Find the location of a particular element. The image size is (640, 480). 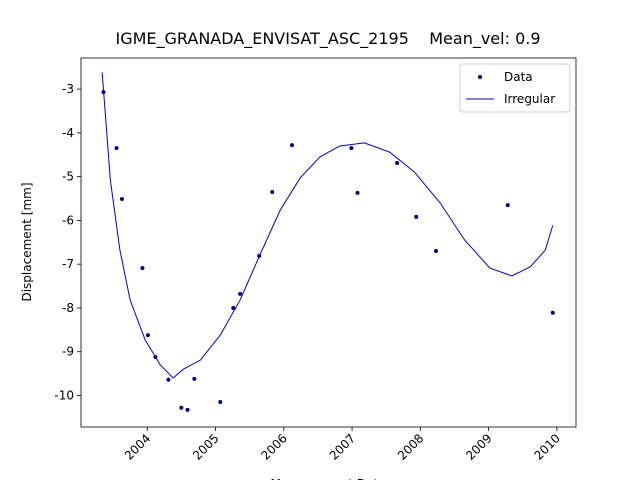

y-tick-label: -8 is located at coordinates (68, 308).